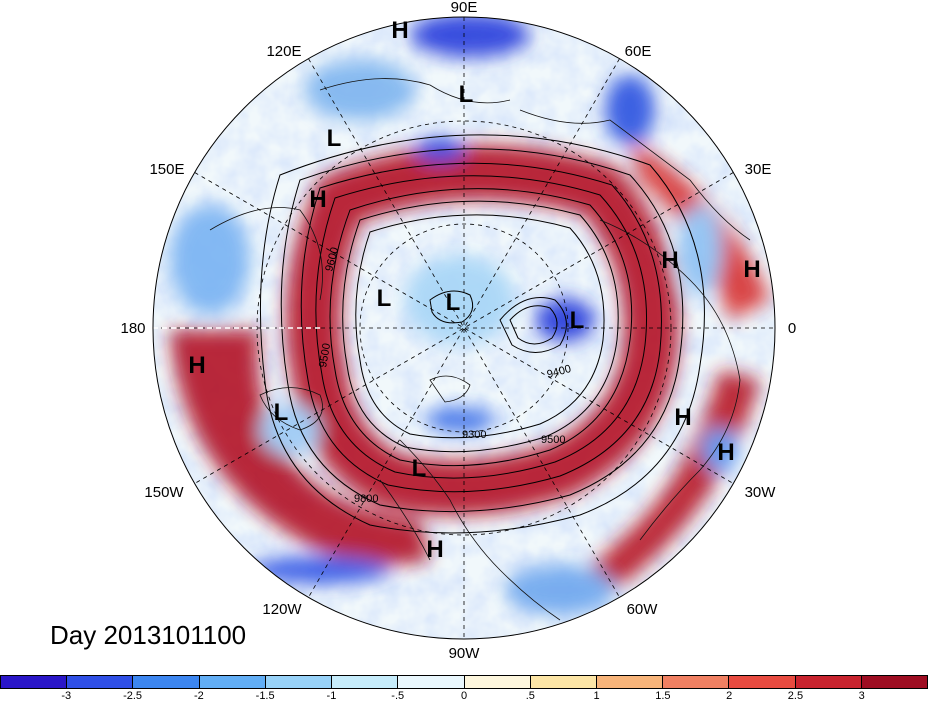 The image size is (928, 702). What do you see at coordinates (663, 696) in the screenshot?
I see `colorbar-tick-label: 1.5` at bounding box center [663, 696].